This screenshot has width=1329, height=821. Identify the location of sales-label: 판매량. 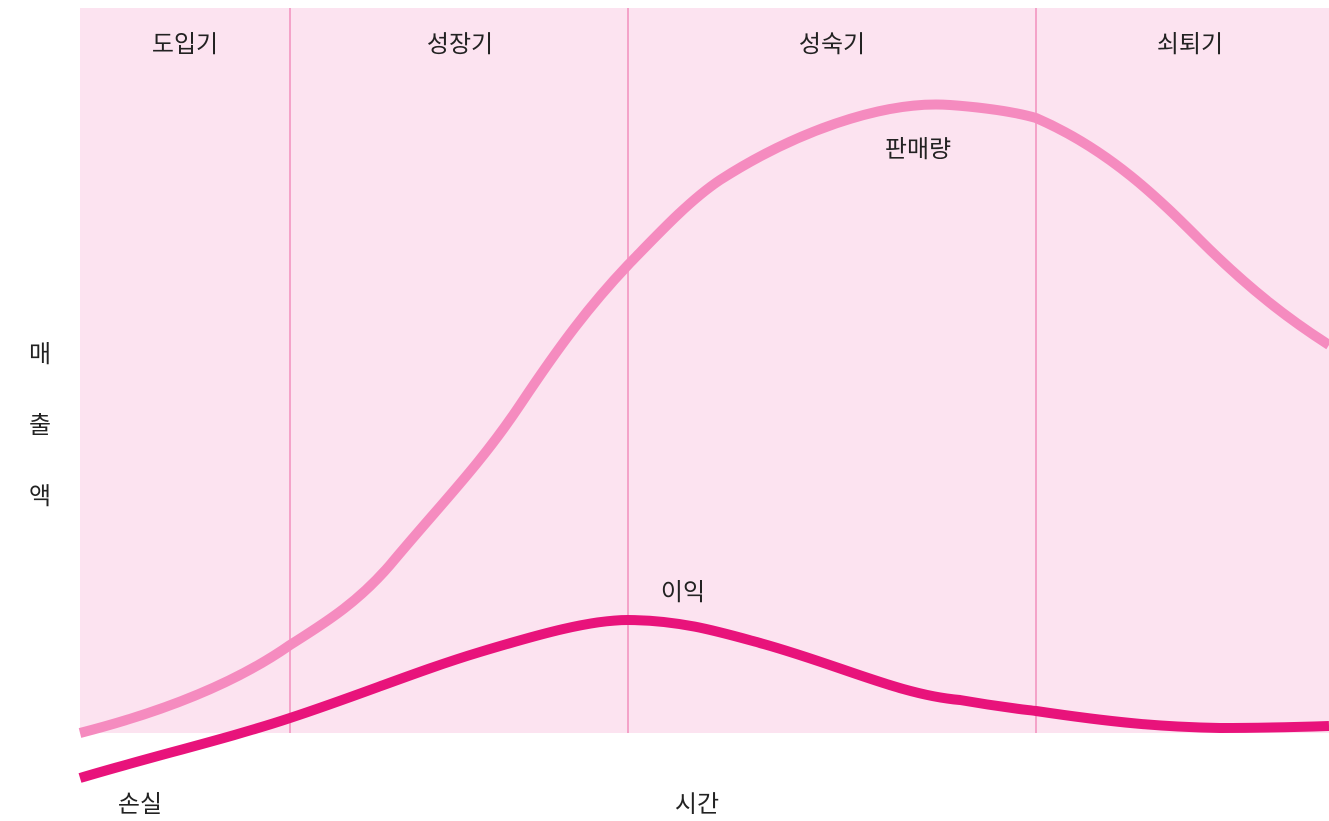
(918, 149).